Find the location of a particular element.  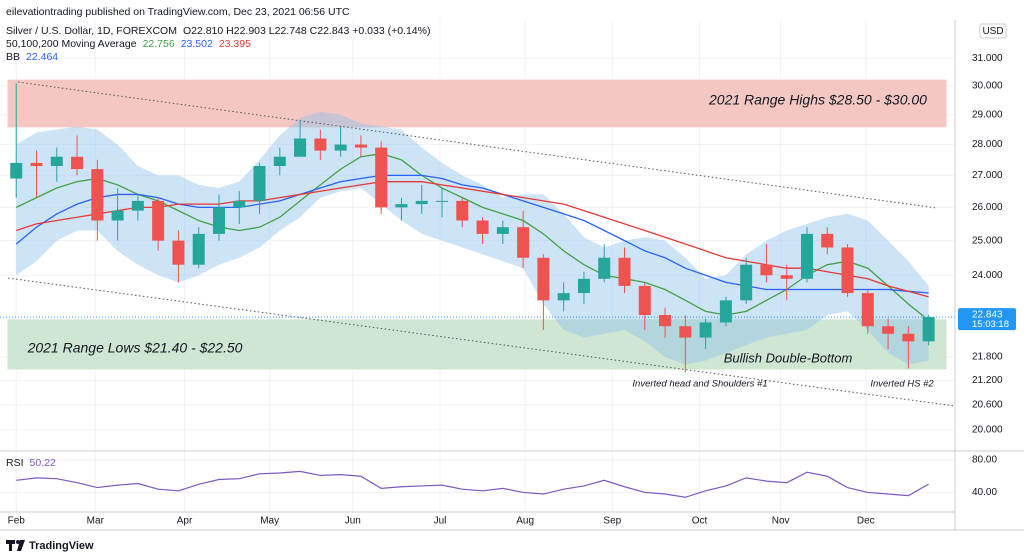

rsi-pane is located at coordinates (477, 481).